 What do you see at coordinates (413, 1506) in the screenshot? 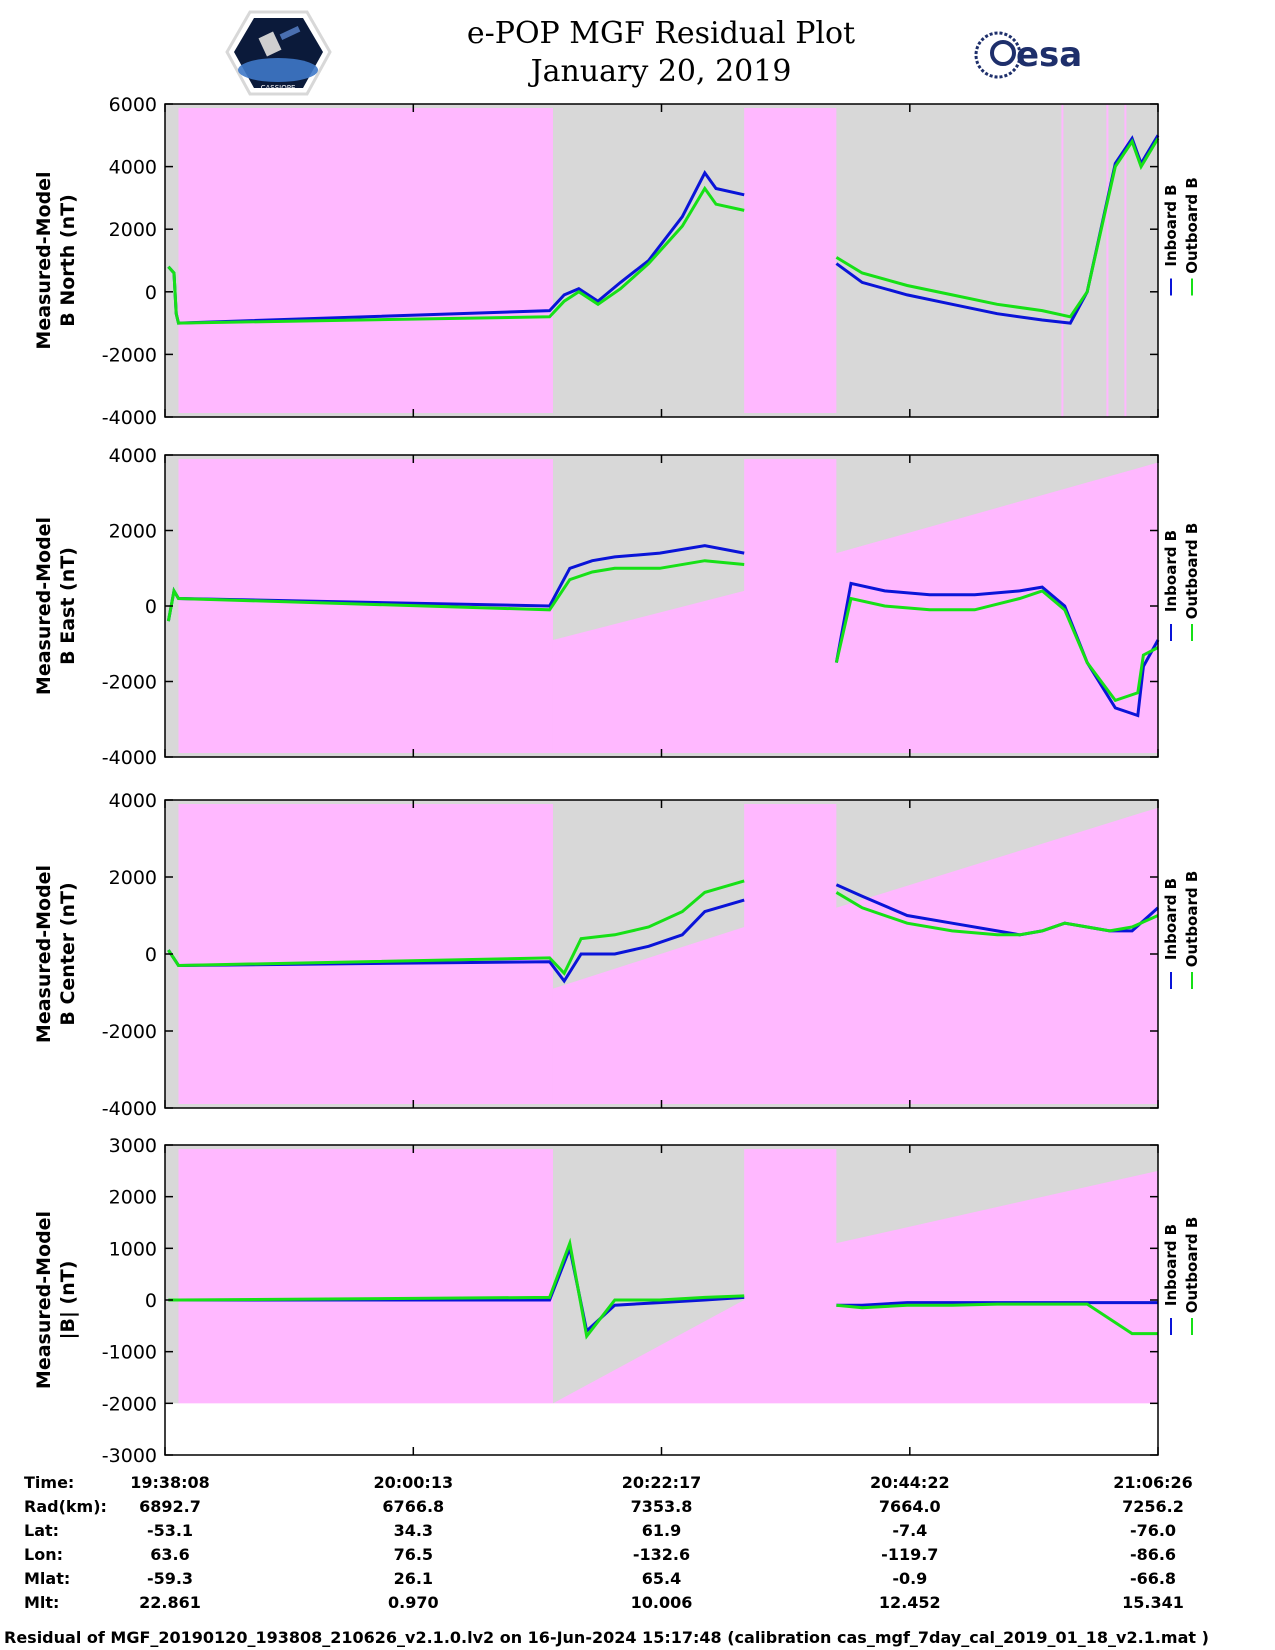
I see `info-row-value: 6766.8` at bounding box center [413, 1506].